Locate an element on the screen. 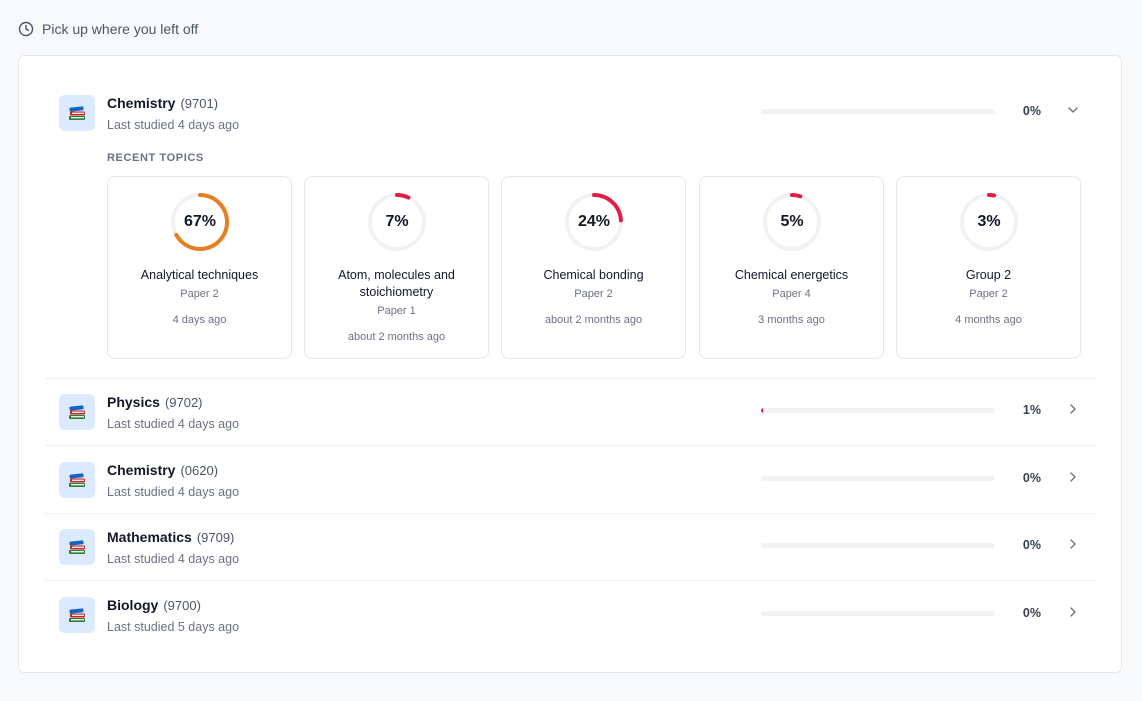 This screenshot has height=701, width=1142. subject-code: (9700) is located at coordinates (182, 605).